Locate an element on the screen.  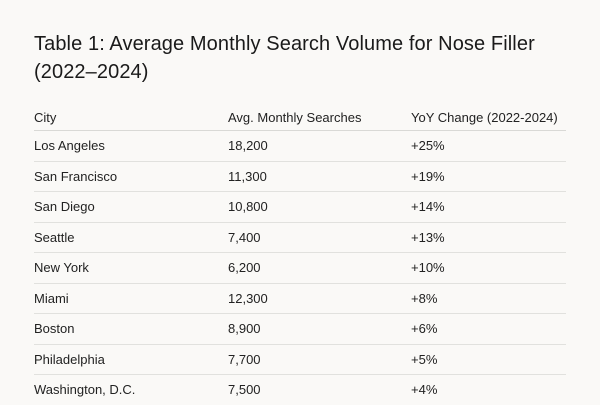
searches-cell: 7,700 is located at coordinates (319, 359).